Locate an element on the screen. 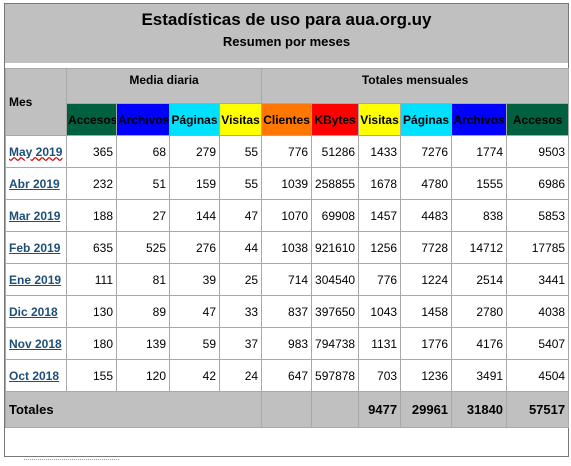 The height and width of the screenshot is (466, 571). value-cell: 5407 is located at coordinates (538, 343).